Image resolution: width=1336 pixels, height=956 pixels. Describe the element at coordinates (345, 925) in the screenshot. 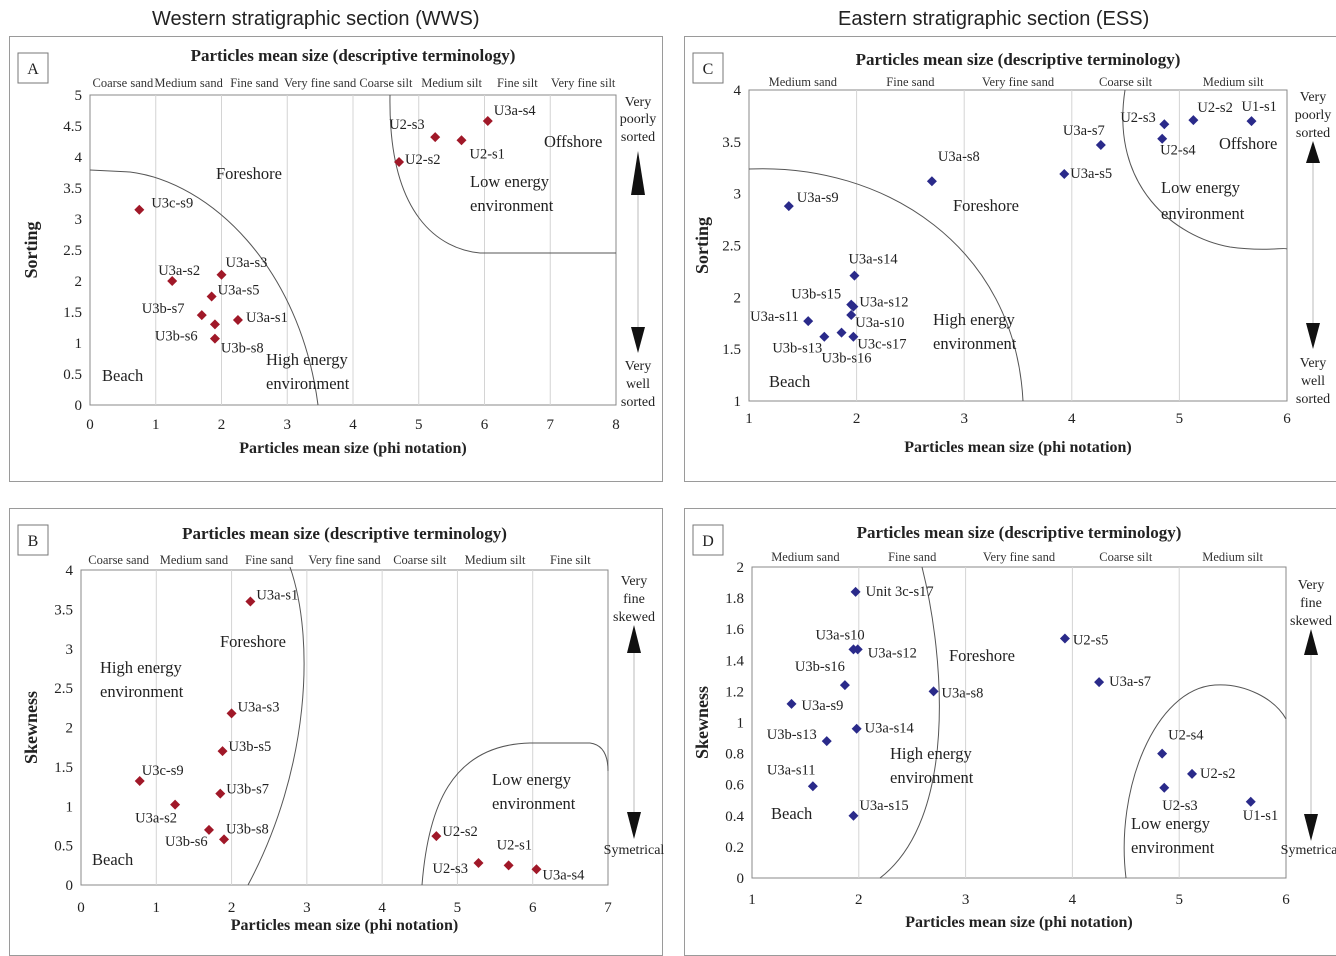

I see `x-axis-label: Particles mean size (phi notation)` at that location.